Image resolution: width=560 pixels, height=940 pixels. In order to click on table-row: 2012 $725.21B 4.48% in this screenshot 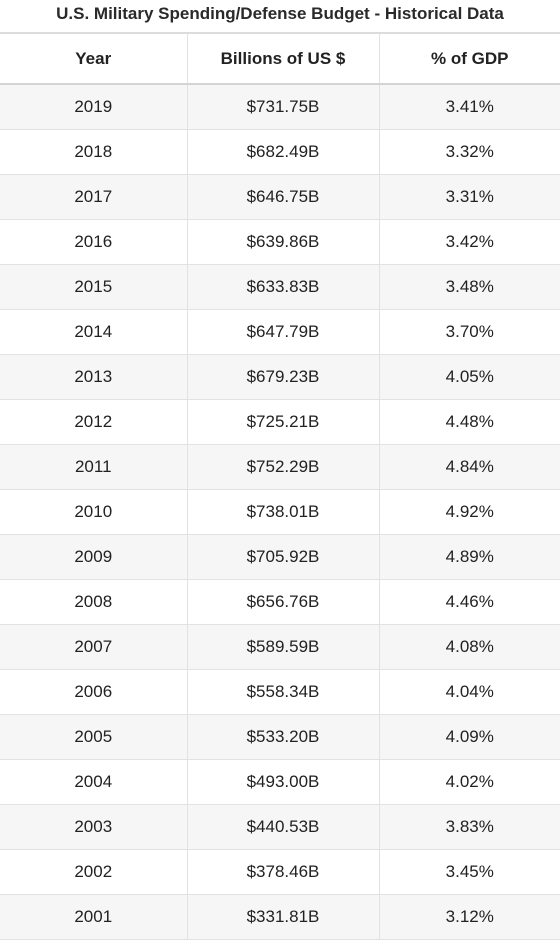, I will do `click(280, 422)`.